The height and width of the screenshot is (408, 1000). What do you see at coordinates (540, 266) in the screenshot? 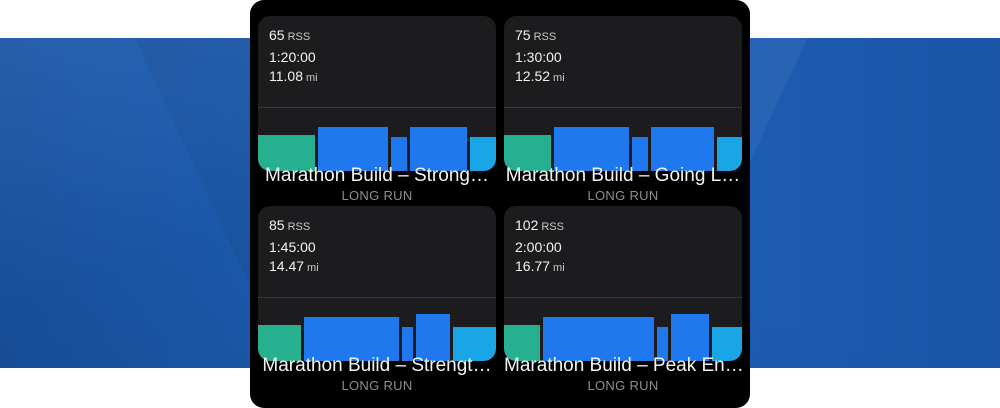
I see `distance-stat: 16.77 mi` at bounding box center [540, 266].